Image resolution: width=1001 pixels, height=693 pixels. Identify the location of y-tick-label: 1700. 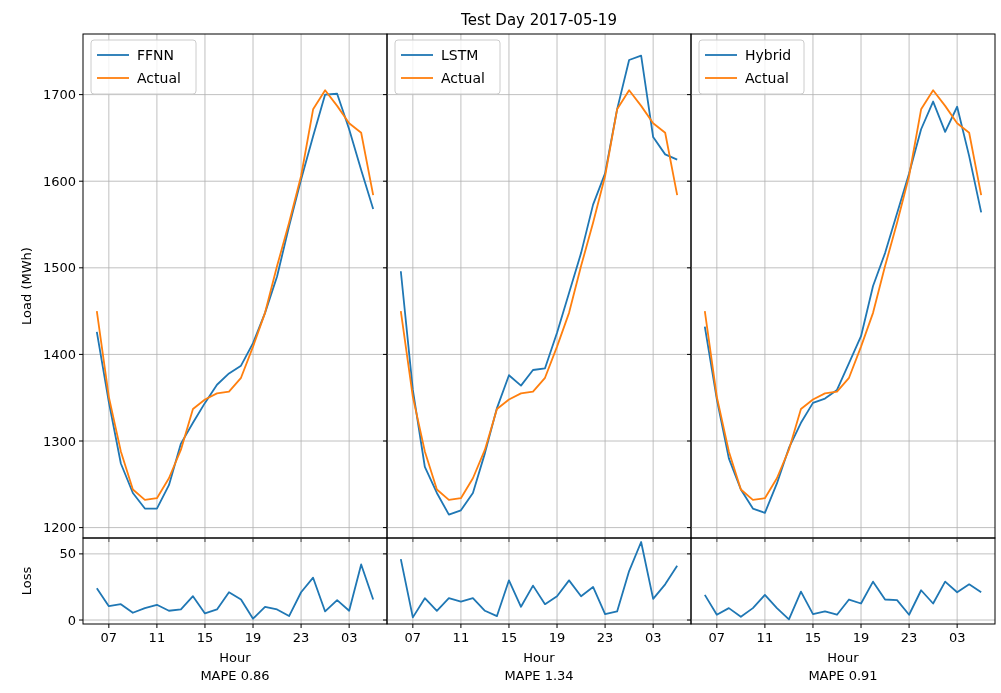
(59, 95).